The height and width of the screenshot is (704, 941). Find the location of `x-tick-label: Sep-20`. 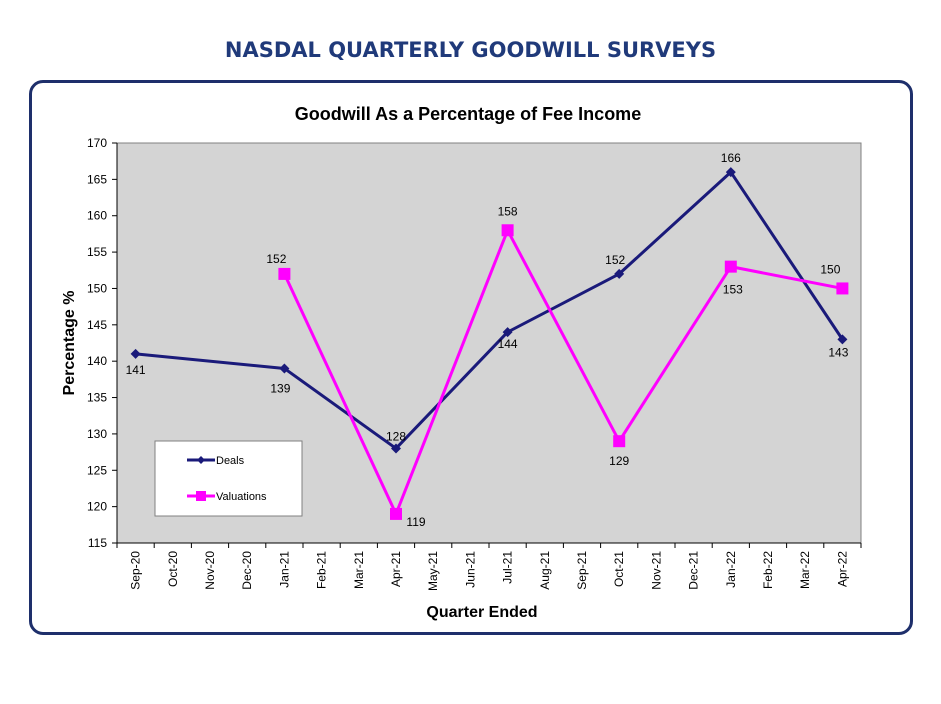

x-tick-label: Sep-20 is located at coordinates (136, 570).